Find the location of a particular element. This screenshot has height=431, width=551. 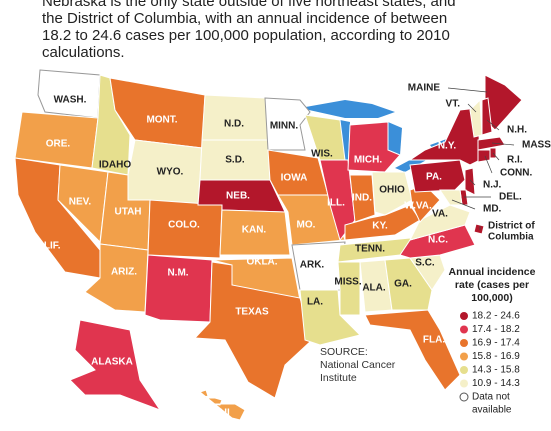

state-label: N.M. is located at coordinates (177, 273).